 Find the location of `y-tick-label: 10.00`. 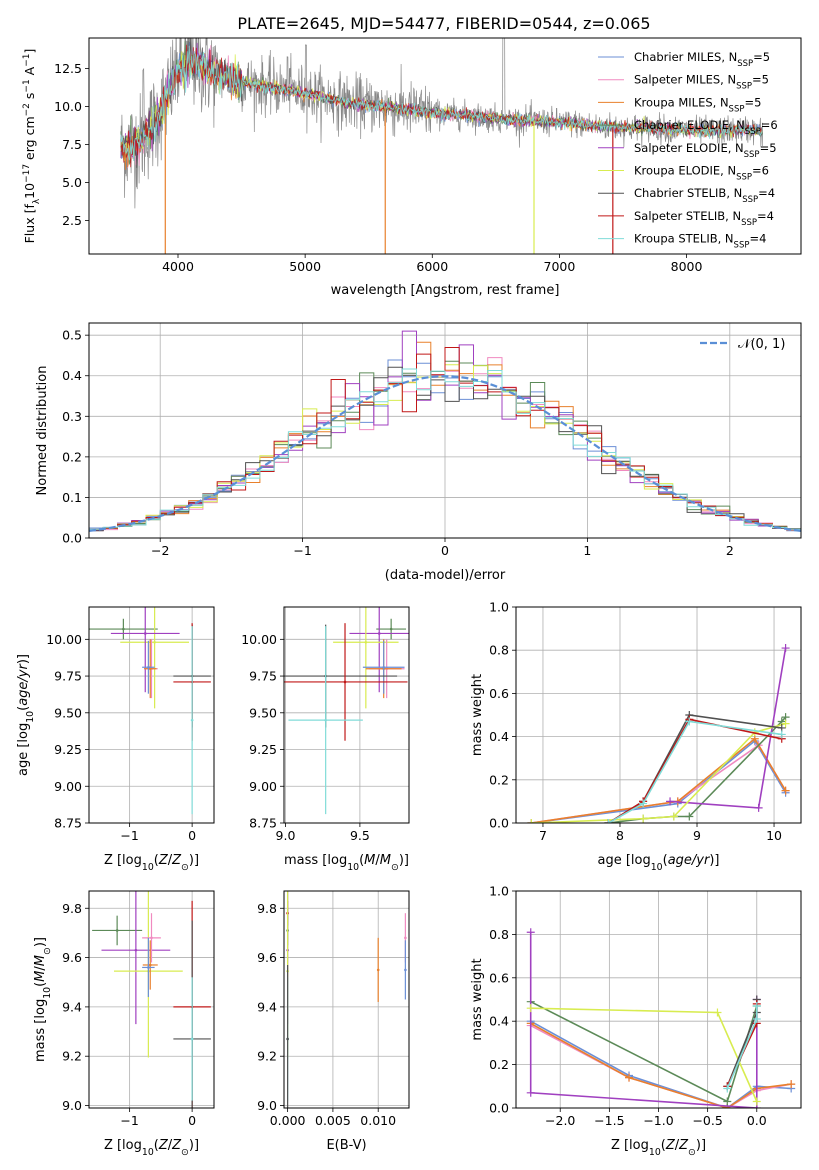

y-tick-label: 10.00 is located at coordinates (64, 639).